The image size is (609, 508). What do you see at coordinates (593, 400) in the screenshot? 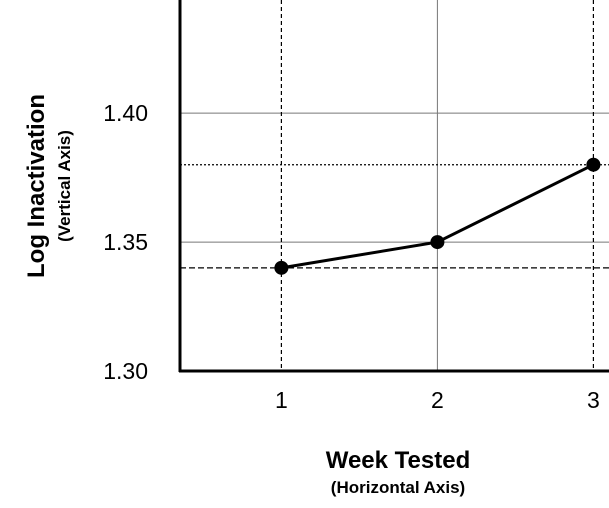
I see `x-tick-label: 3` at bounding box center [593, 400].